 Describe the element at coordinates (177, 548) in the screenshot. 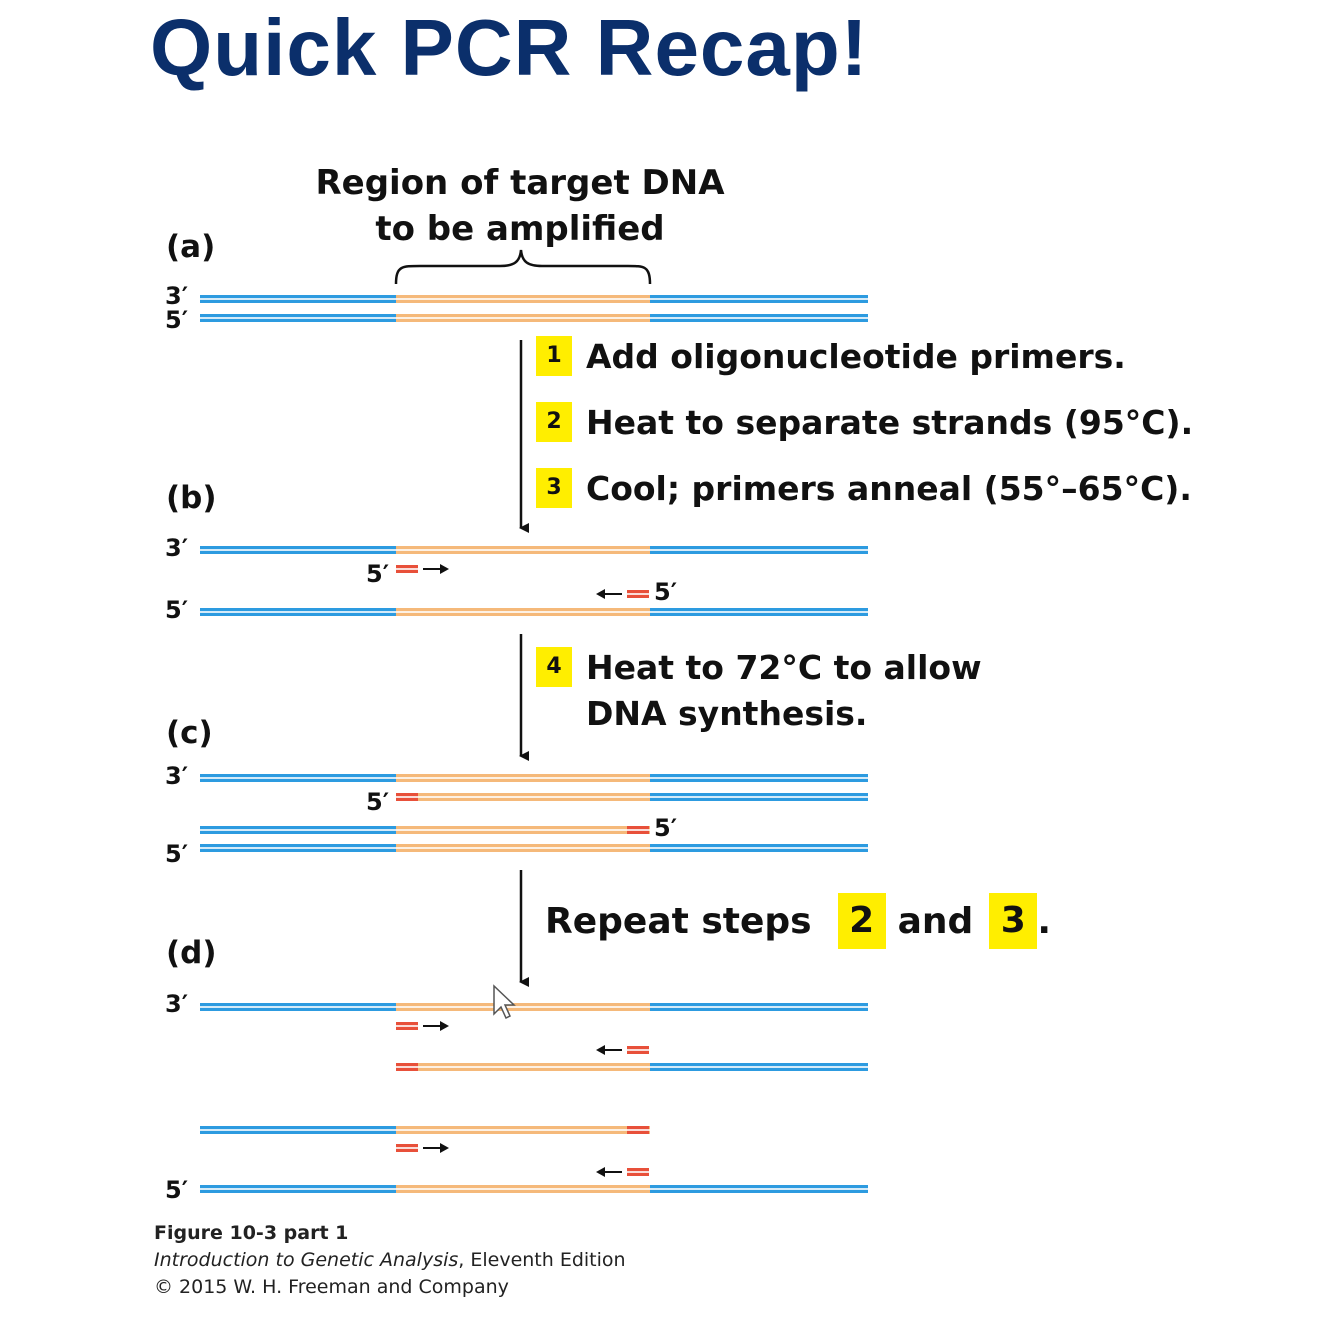

I see `end-label-3prime-b: 3′` at that location.